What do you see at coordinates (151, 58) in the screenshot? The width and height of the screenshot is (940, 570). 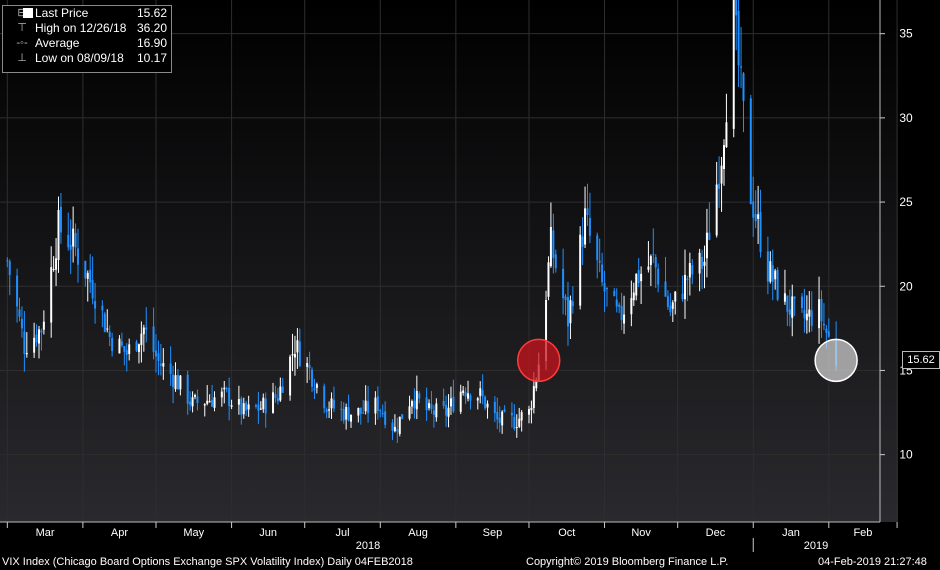 I see `legend-low-value: 10.17` at bounding box center [151, 58].